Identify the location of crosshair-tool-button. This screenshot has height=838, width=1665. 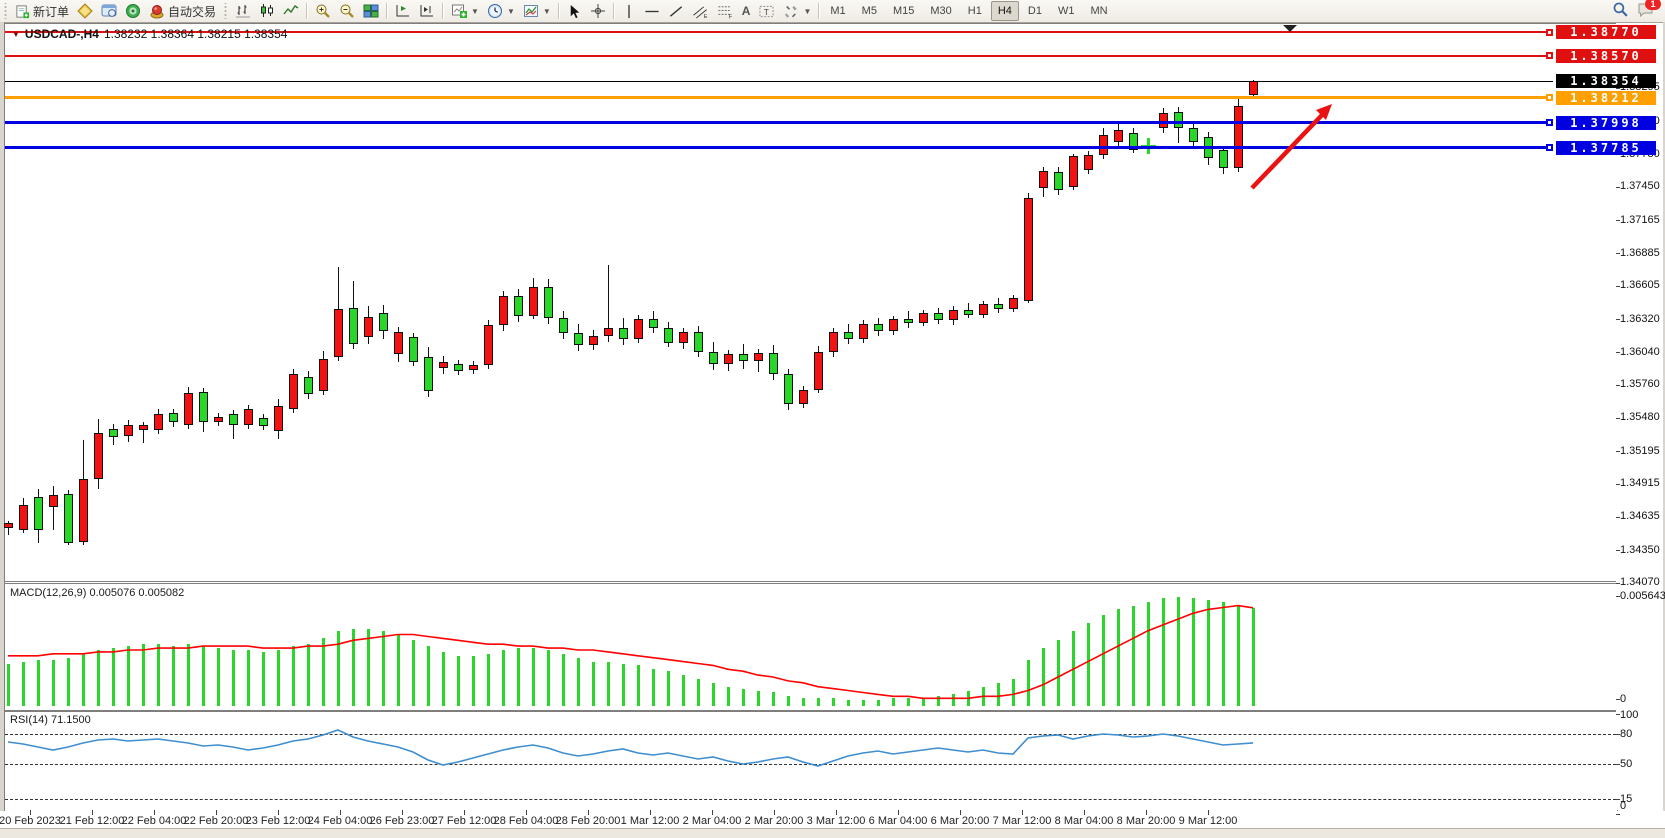
(598, 11).